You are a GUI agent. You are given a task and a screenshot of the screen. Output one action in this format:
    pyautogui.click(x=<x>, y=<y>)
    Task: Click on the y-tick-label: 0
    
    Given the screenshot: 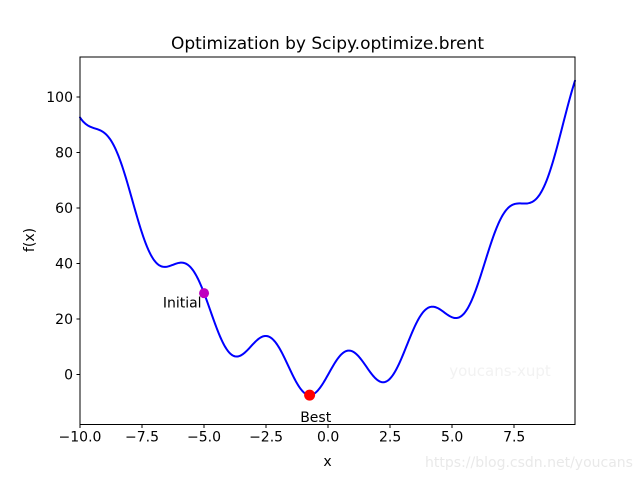 What is the action you would take?
    pyautogui.click(x=68, y=376)
    